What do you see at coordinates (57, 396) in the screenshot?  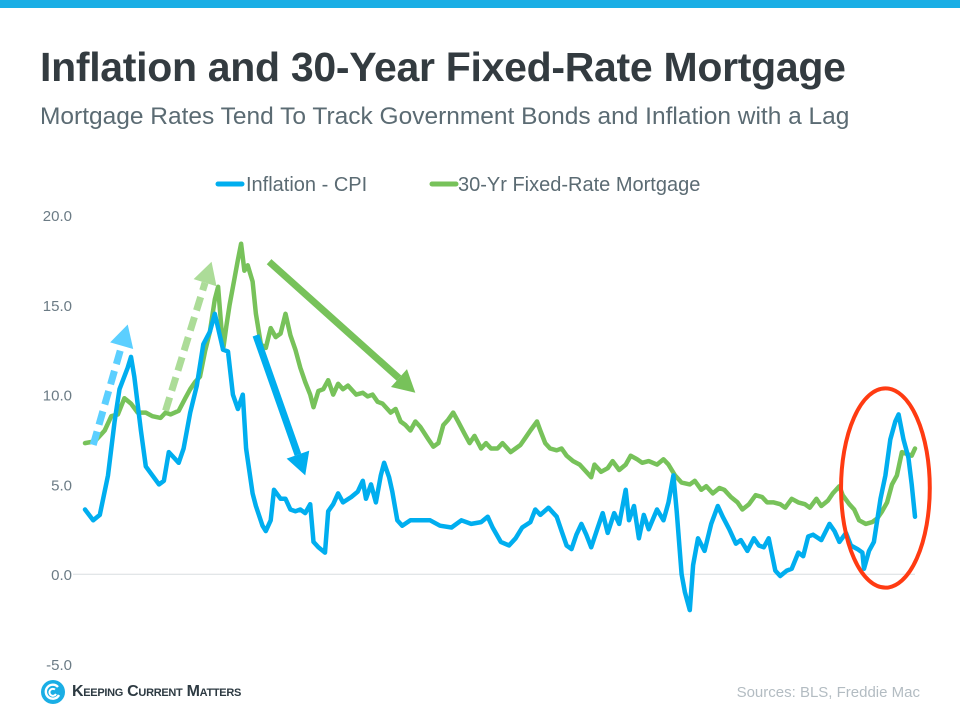 I see `y-tick-label: 10.0` at bounding box center [57, 396].